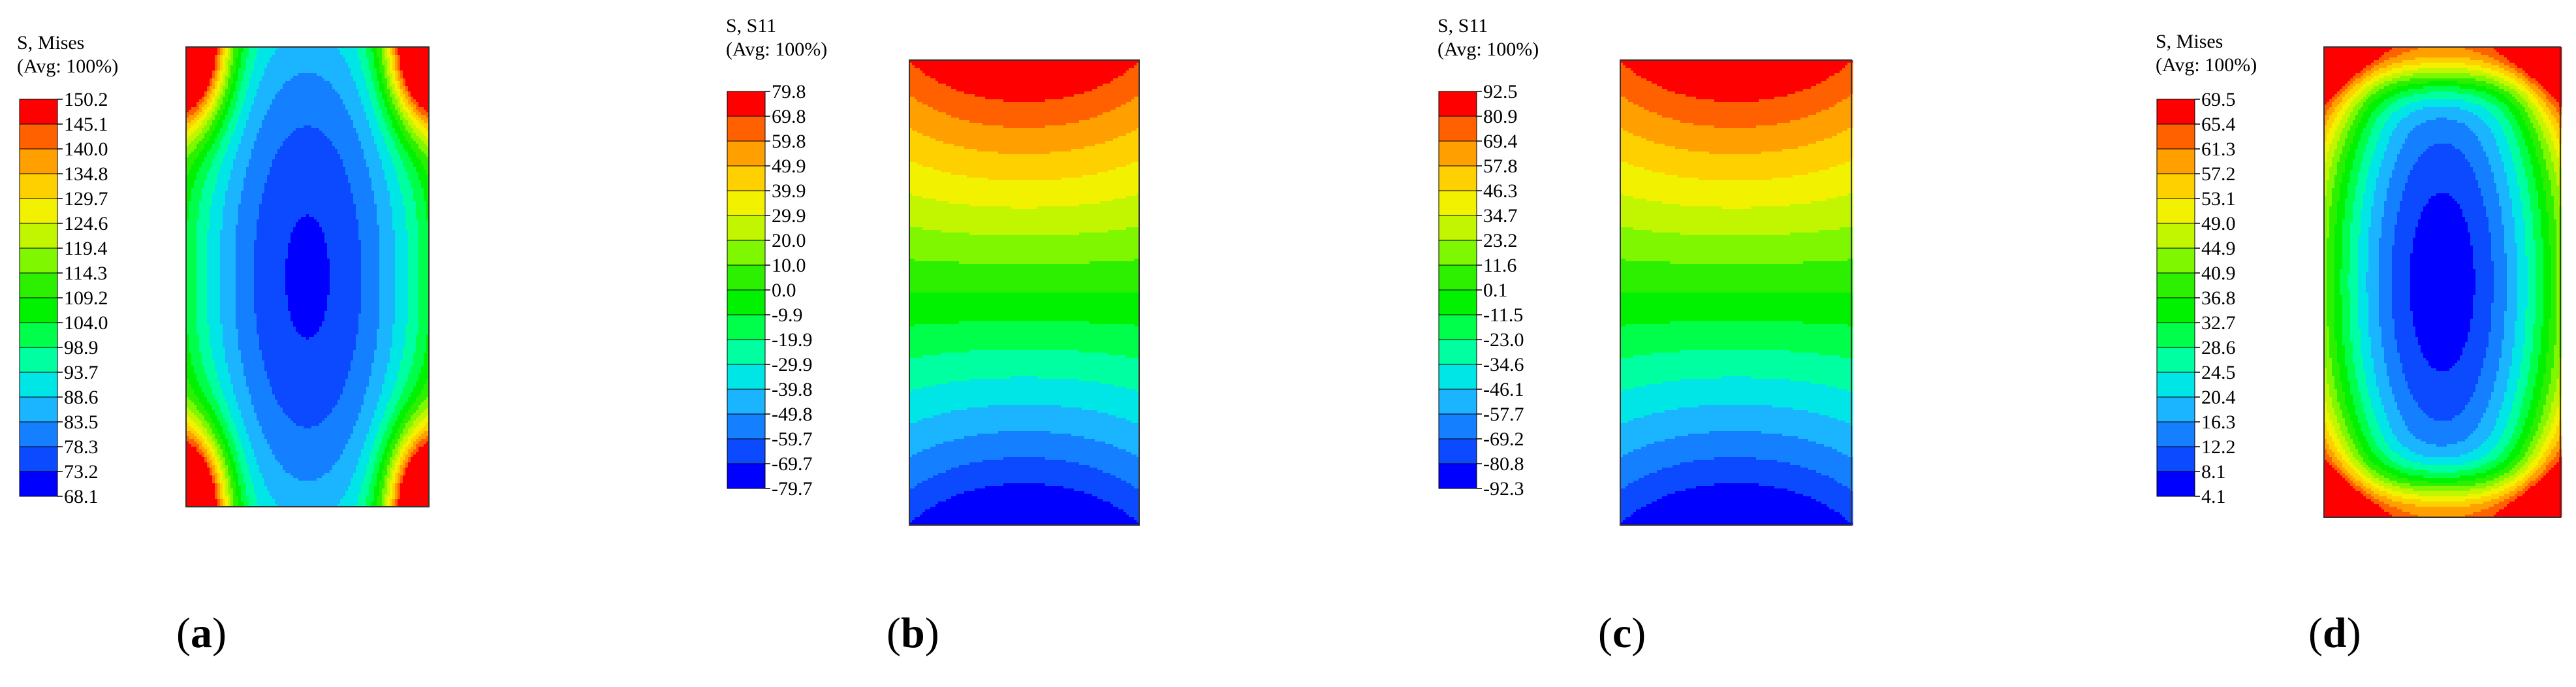 Image resolution: width=2576 pixels, height=687 pixels. Describe the element at coordinates (86, 125) in the screenshot. I see `legend-level-label: 145.1` at that location.